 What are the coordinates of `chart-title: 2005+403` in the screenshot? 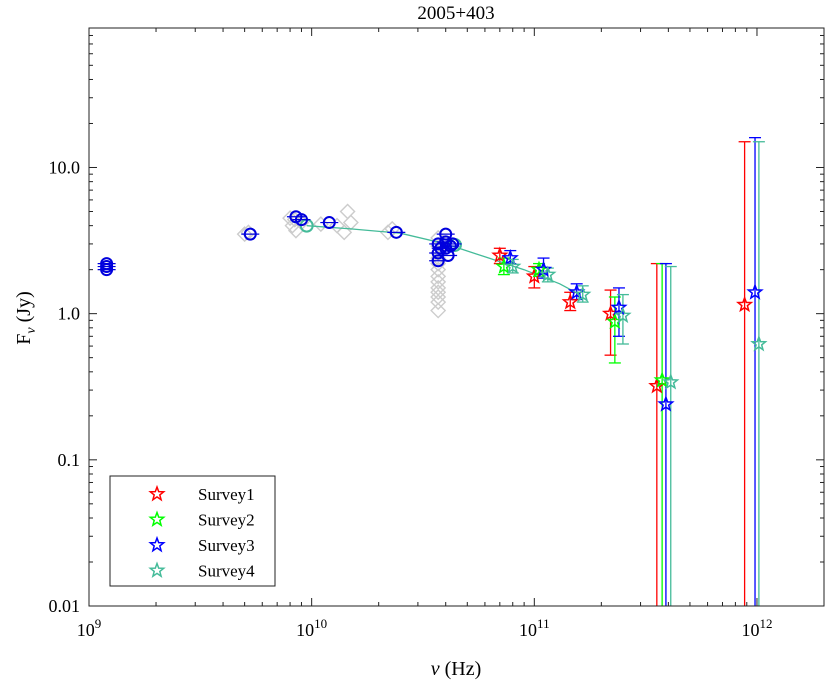 It's located at (455, 13).